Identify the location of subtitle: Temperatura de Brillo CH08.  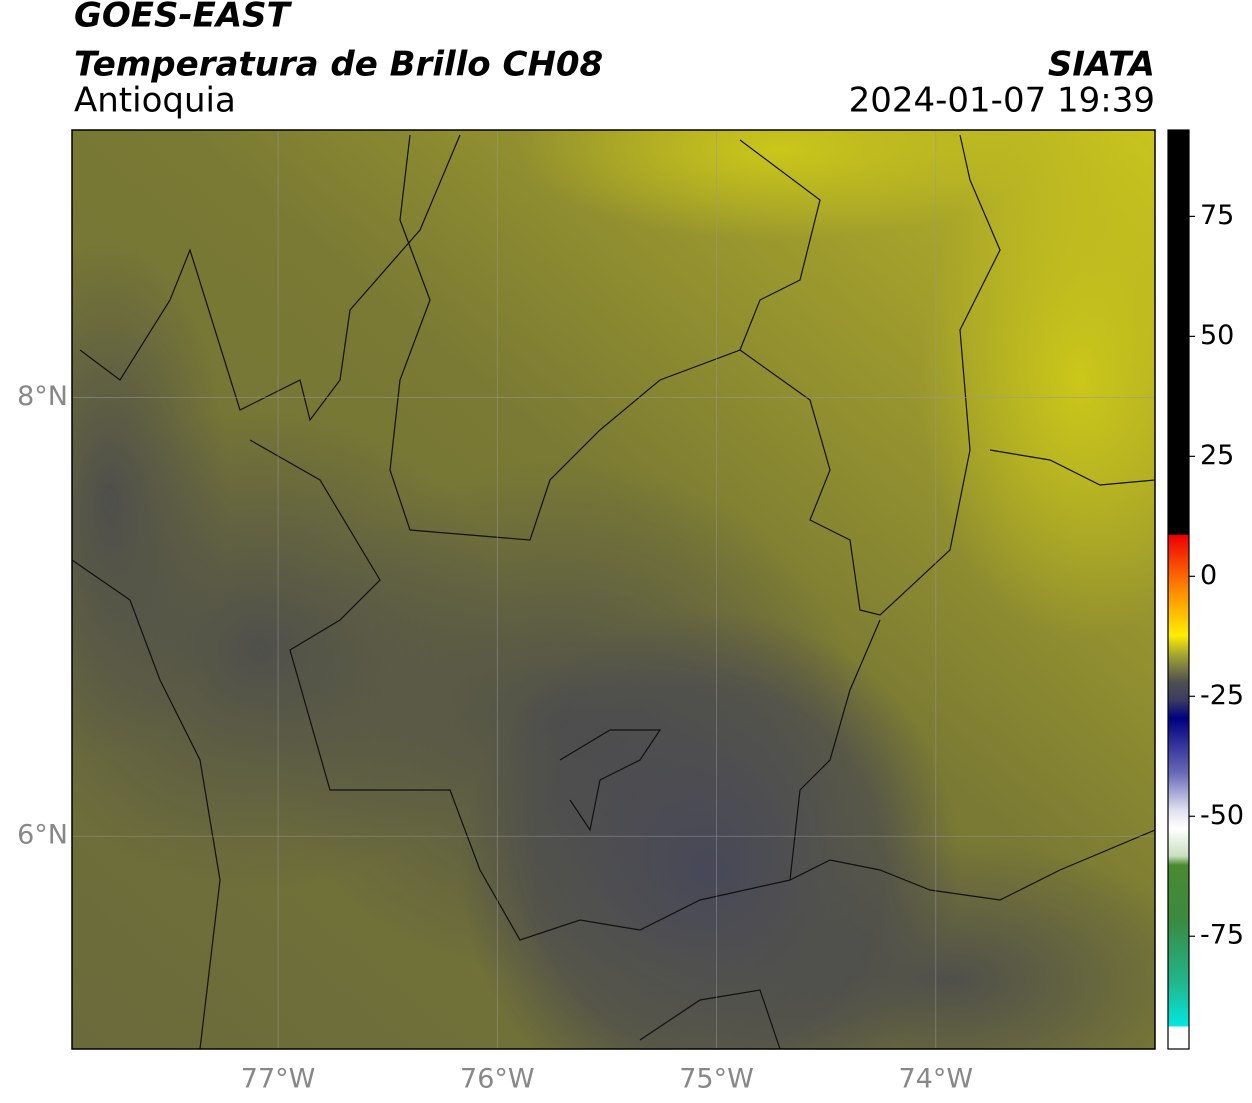
(338, 65).